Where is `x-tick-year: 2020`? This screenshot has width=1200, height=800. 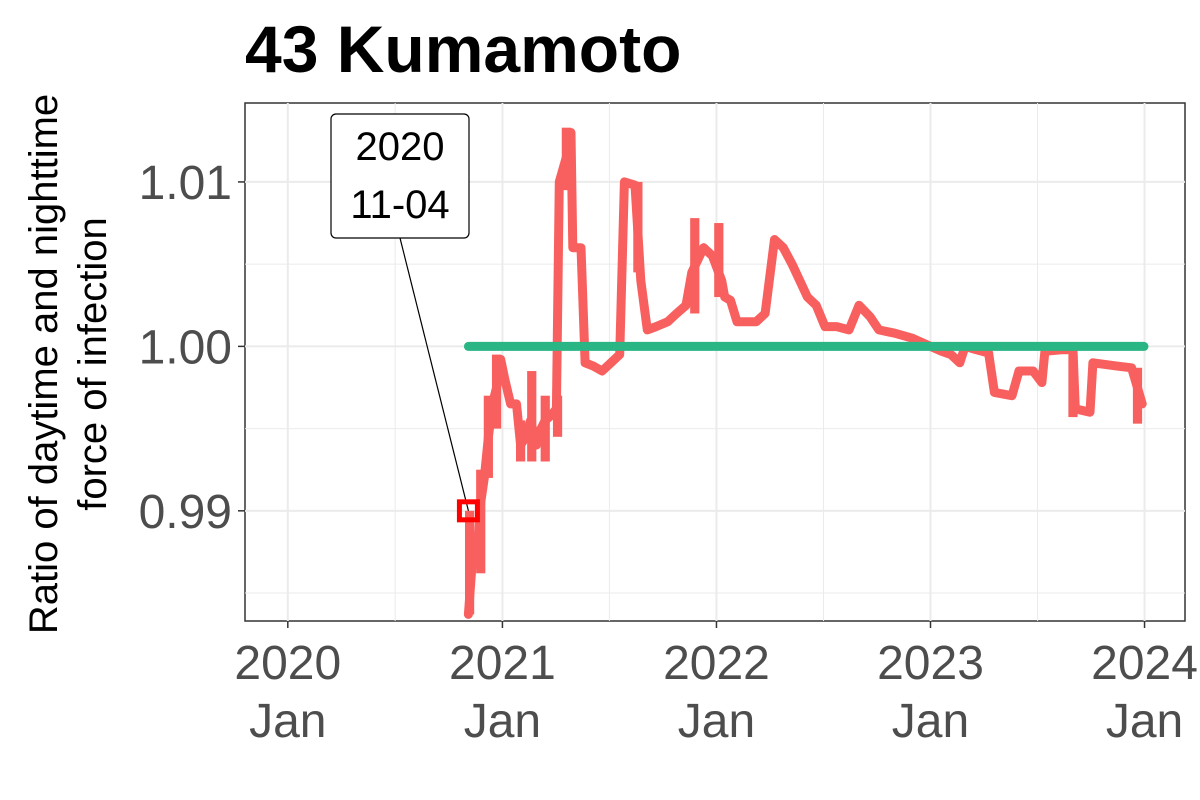 x-tick-year: 2020 is located at coordinates (287, 663).